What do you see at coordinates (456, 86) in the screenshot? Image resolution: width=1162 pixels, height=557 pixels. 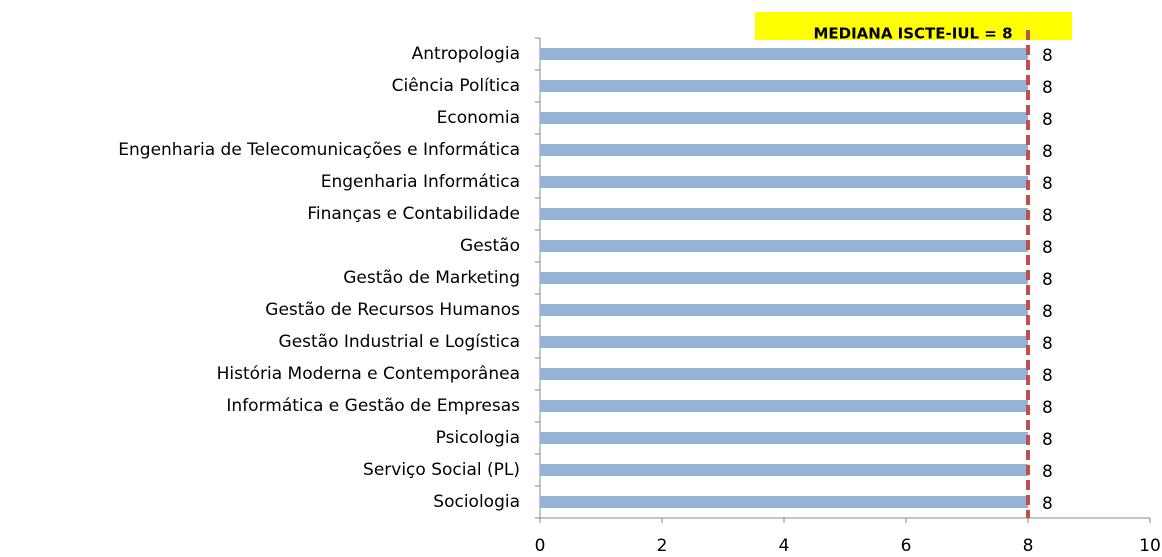 I see `y-tick-label: Ciência Política` at bounding box center [456, 86].